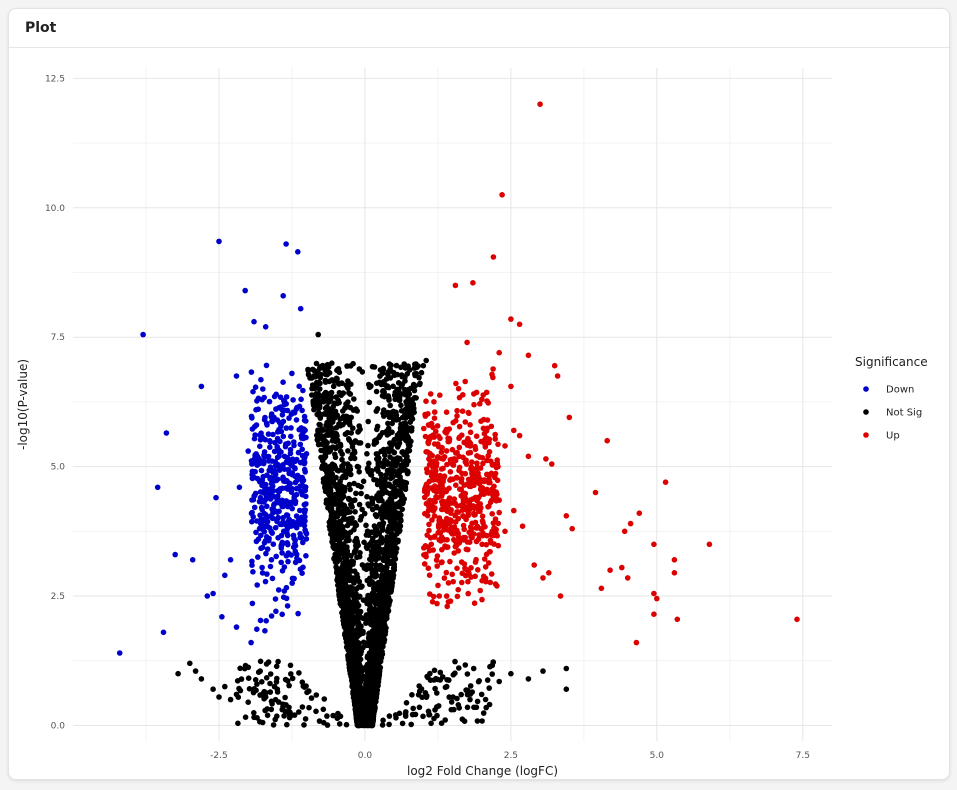 Image resolution: width=957 pixels, height=790 pixels. Describe the element at coordinates (58, 468) in the screenshot. I see `y-tick-label: 5.0` at that location.